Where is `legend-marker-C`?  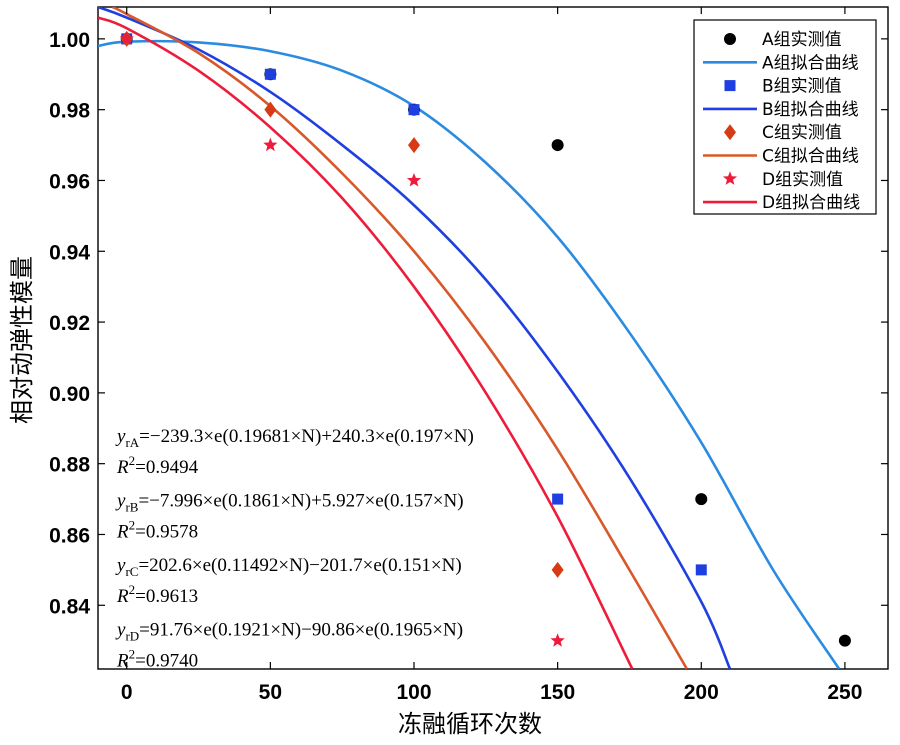
legend-marker-C is located at coordinates (730, 132).